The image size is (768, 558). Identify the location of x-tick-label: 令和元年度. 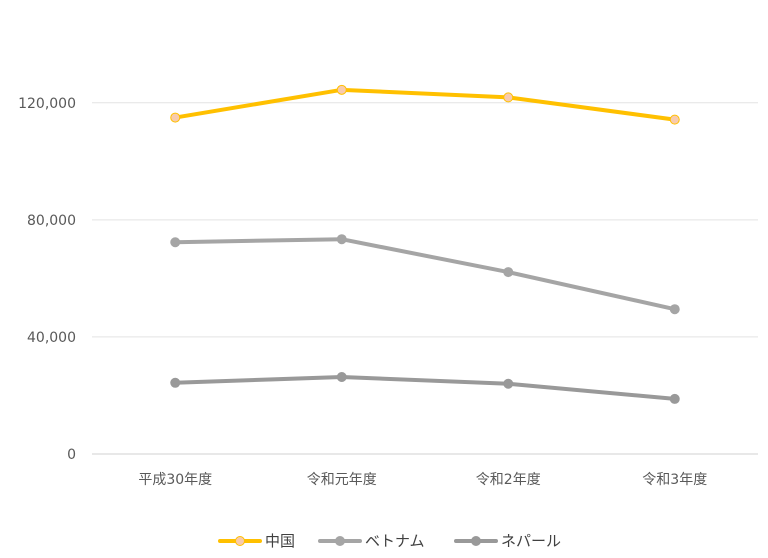
(342, 480).